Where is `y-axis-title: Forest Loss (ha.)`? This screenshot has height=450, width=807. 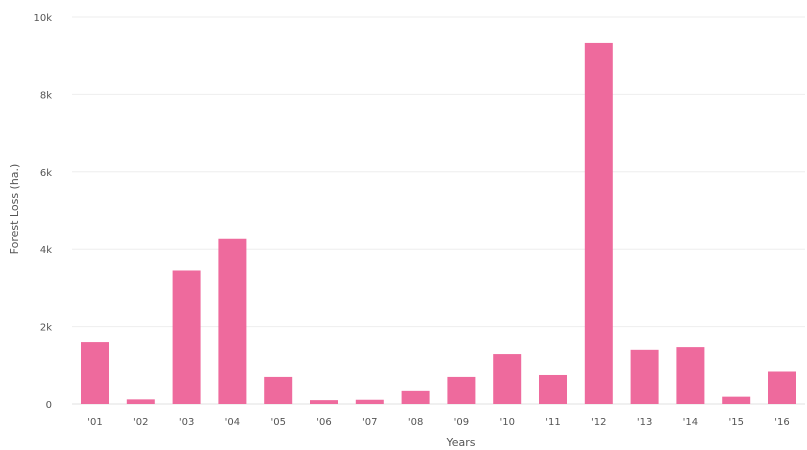
y-axis-title: Forest Loss (ha.) is located at coordinates (14, 209).